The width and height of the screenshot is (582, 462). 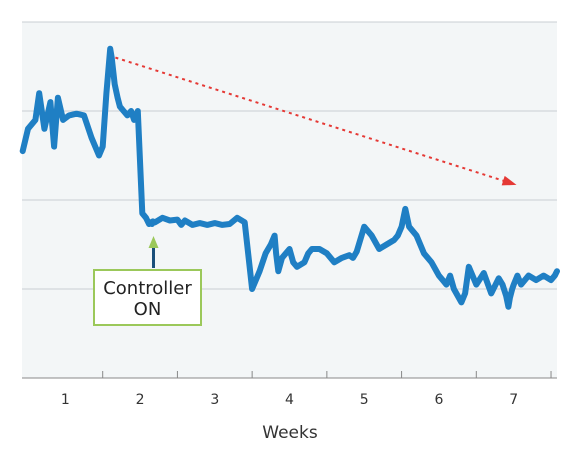 I want to click on x-tick-label: 3, so click(x=214, y=400).